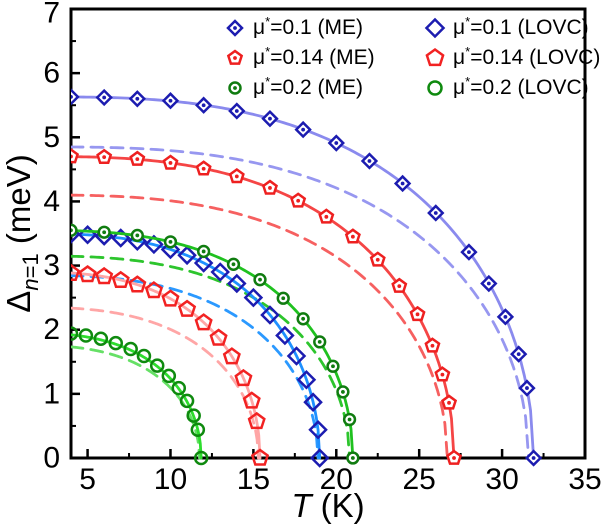 The height and width of the screenshot is (528, 602). Describe the element at coordinates (21, 233) in the screenshot. I see `y-axis-title: Δn=1 (meV)` at that location.